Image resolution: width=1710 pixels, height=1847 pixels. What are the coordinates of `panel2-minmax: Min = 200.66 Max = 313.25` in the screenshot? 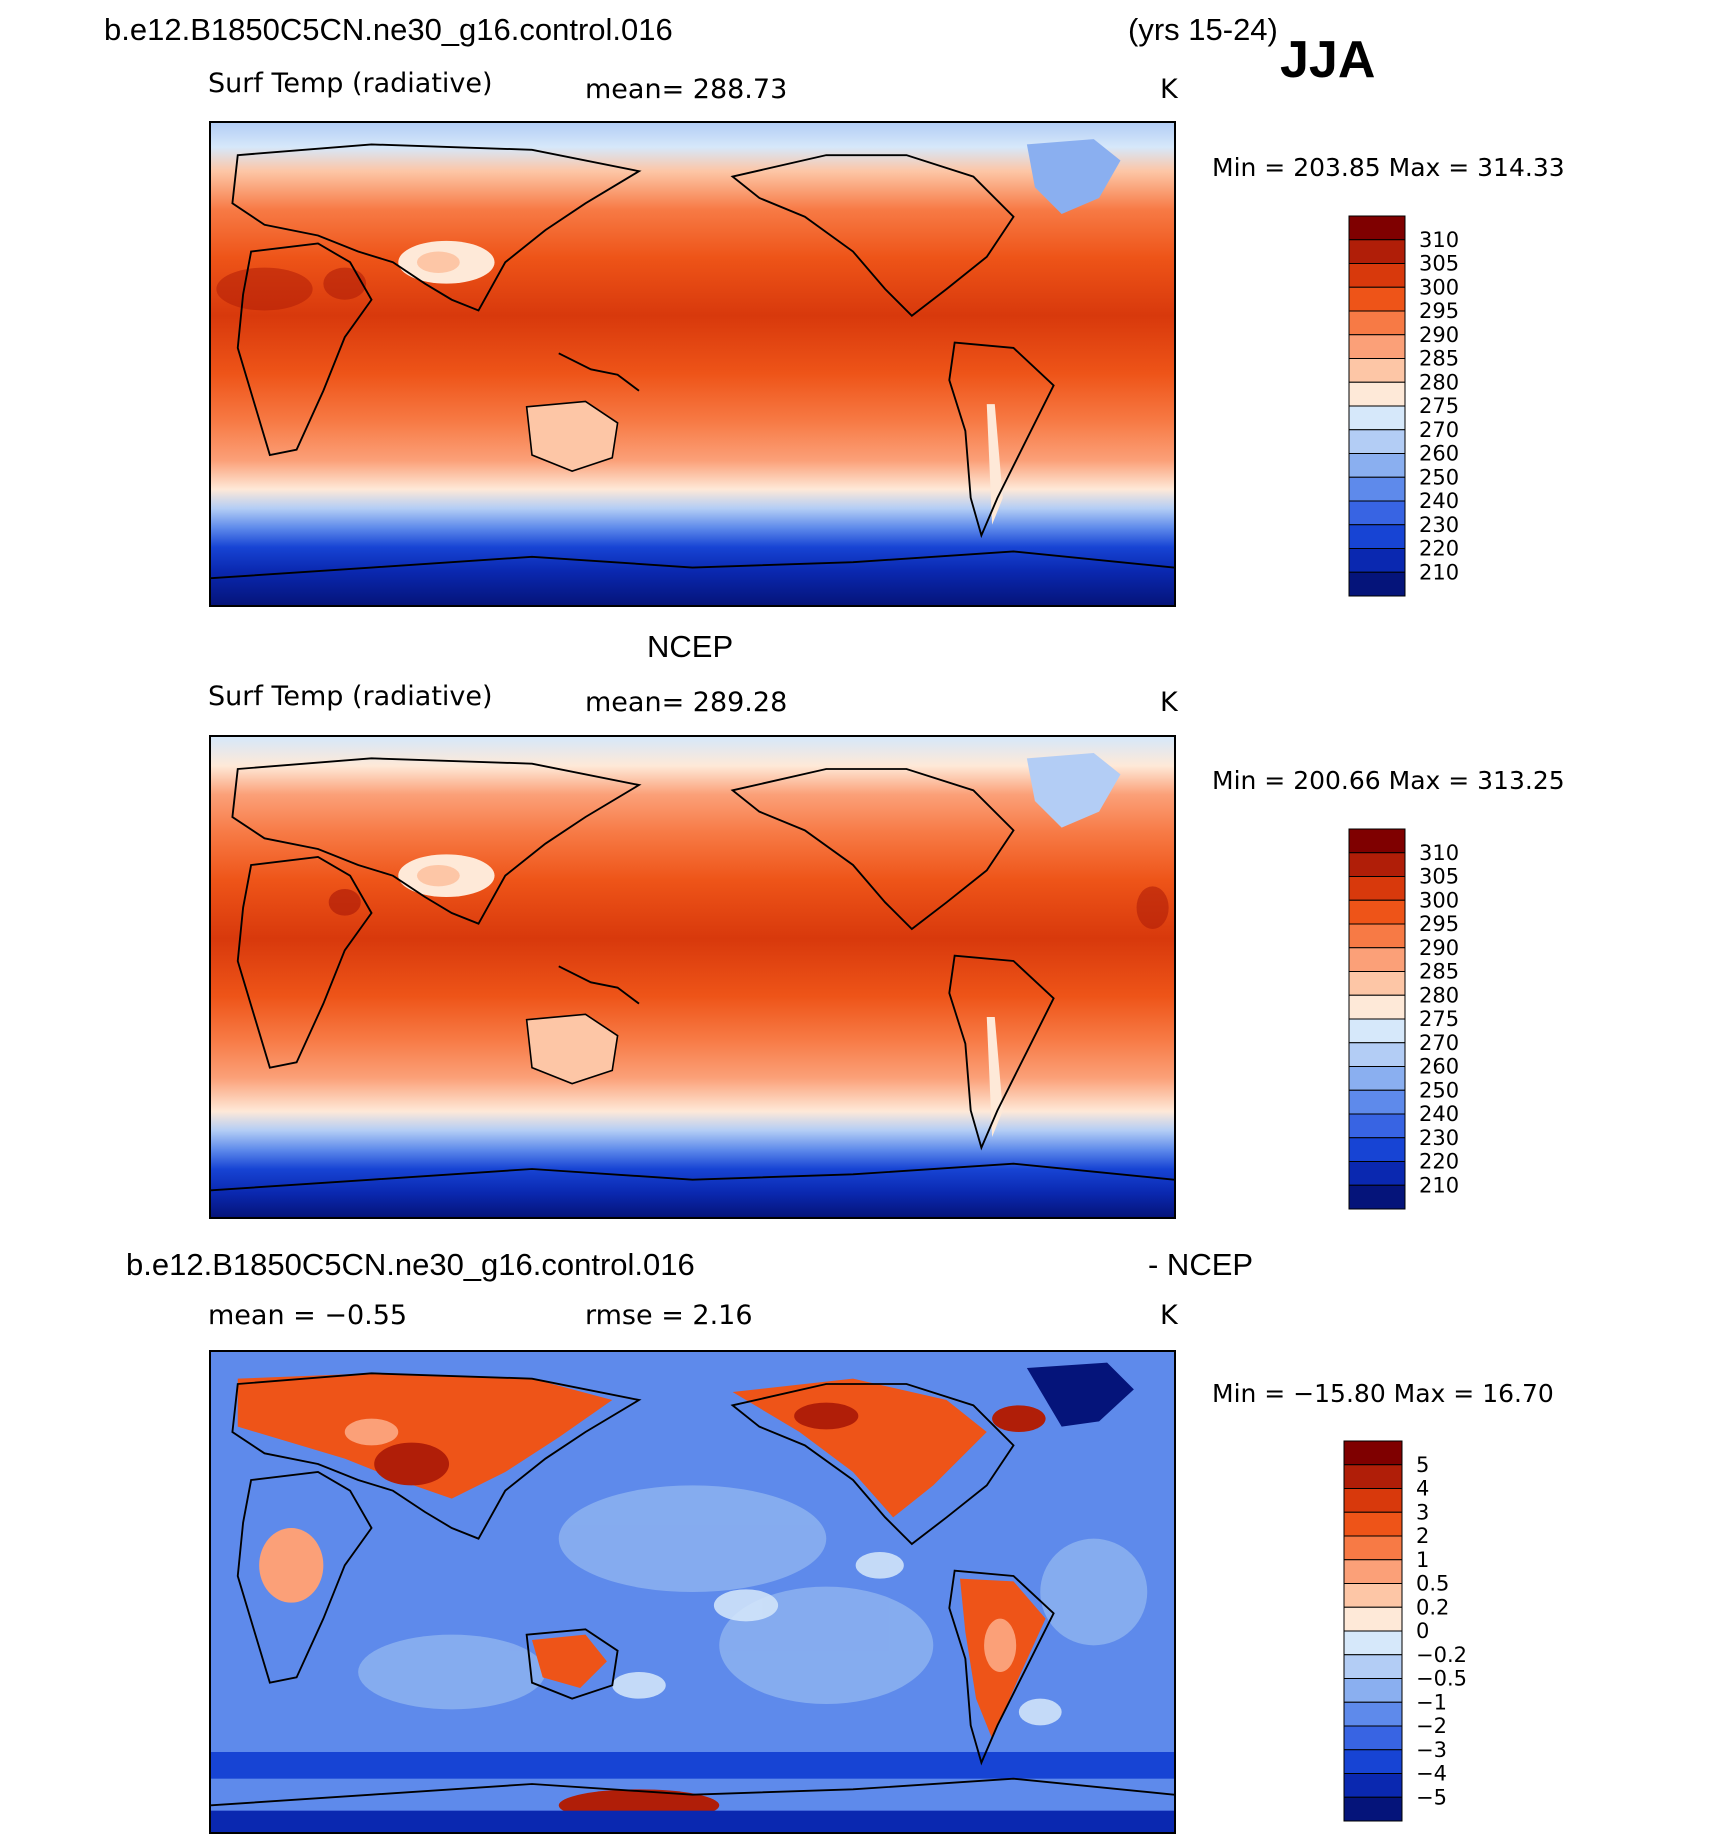 It's located at (1388, 780).